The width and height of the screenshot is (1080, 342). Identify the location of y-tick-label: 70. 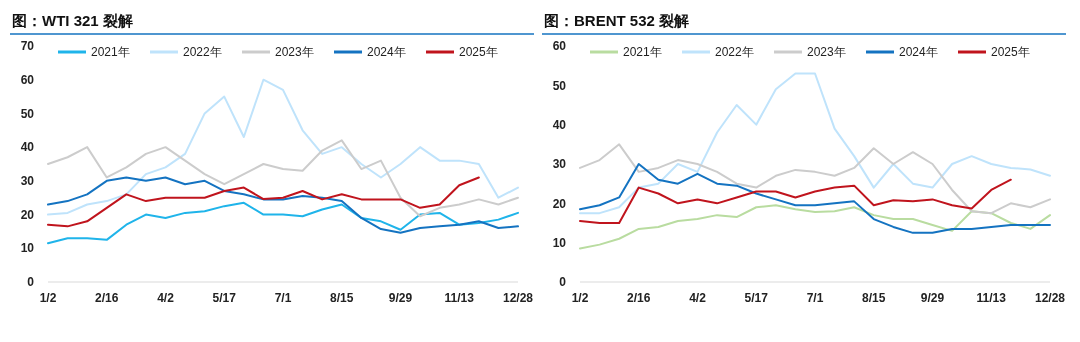
(27, 46).